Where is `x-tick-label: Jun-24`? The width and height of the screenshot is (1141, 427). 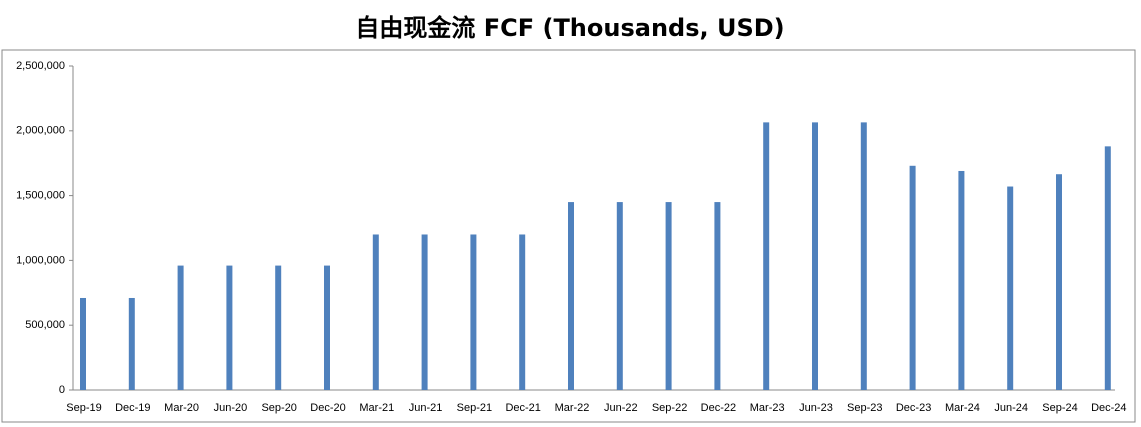
x-tick-label: Jun-24 is located at coordinates (1011, 408).